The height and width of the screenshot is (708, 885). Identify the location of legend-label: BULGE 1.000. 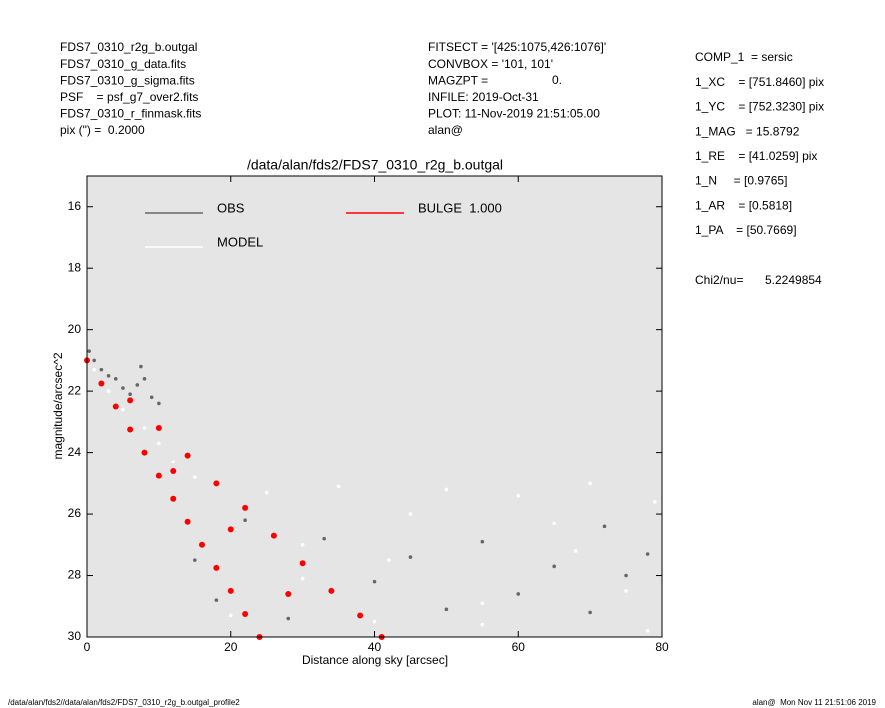
(460, 207).